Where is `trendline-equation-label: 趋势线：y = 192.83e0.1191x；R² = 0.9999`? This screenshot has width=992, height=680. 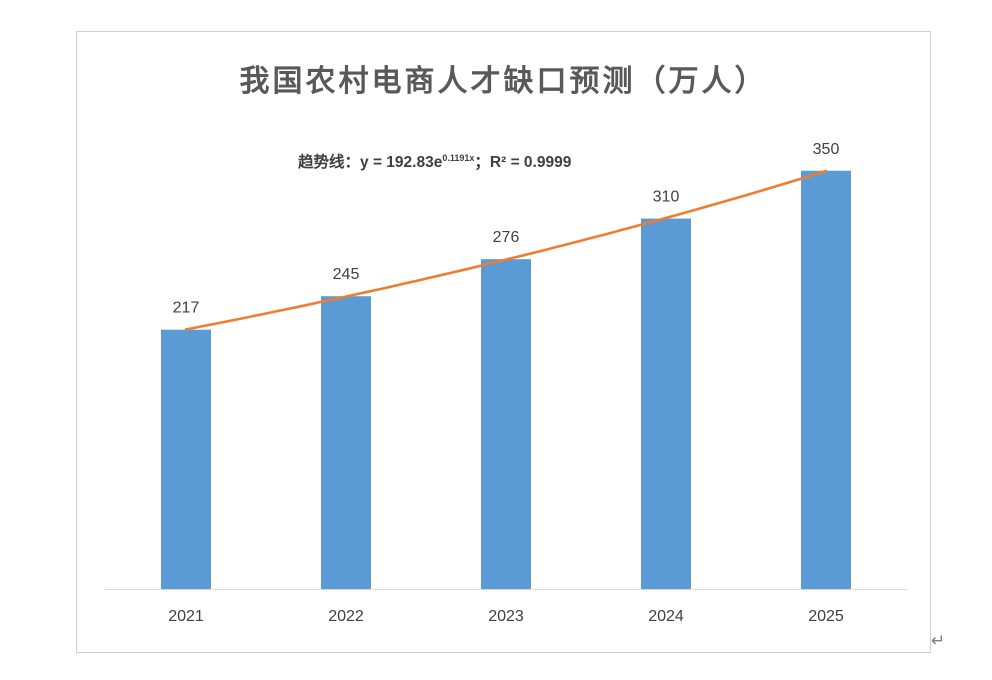
trendline-equation-label: 趋势线：y = 192.83e0.1191x；R² = 0.9999 is located at coordinates (434, 163).